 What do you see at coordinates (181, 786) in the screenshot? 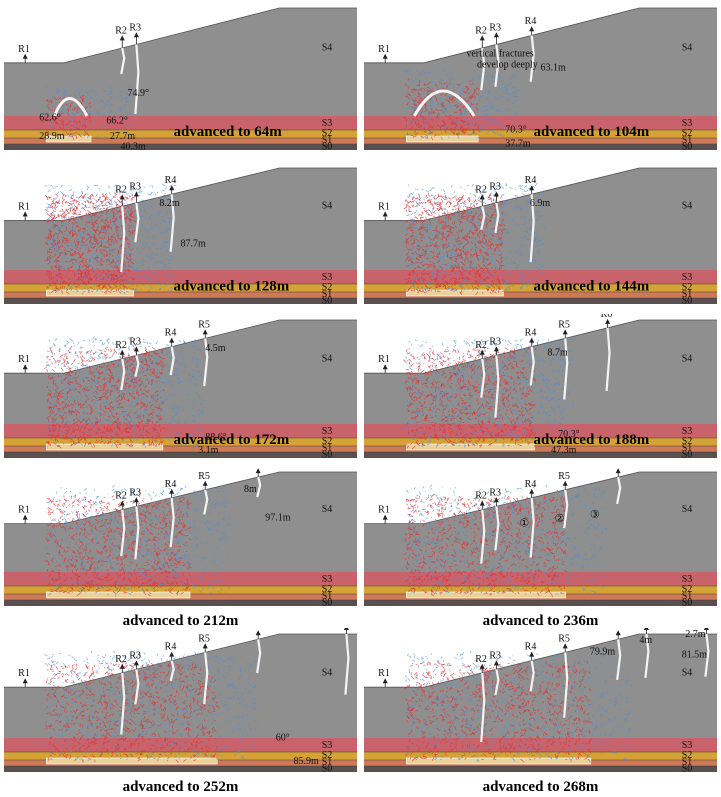
I see `panel-caption: advanced to 252m` at bounding box center [181, 786].